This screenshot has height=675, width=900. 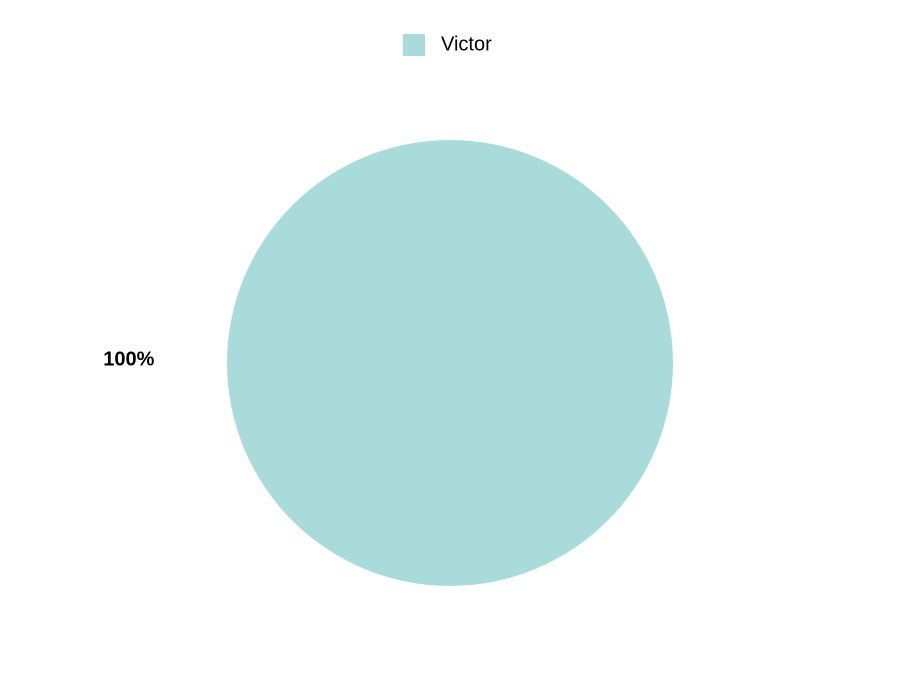 What do you see at coordinates (128, 359) in the screenshot?
I see `slice-label: 100%` at bounding box center [128, 359].